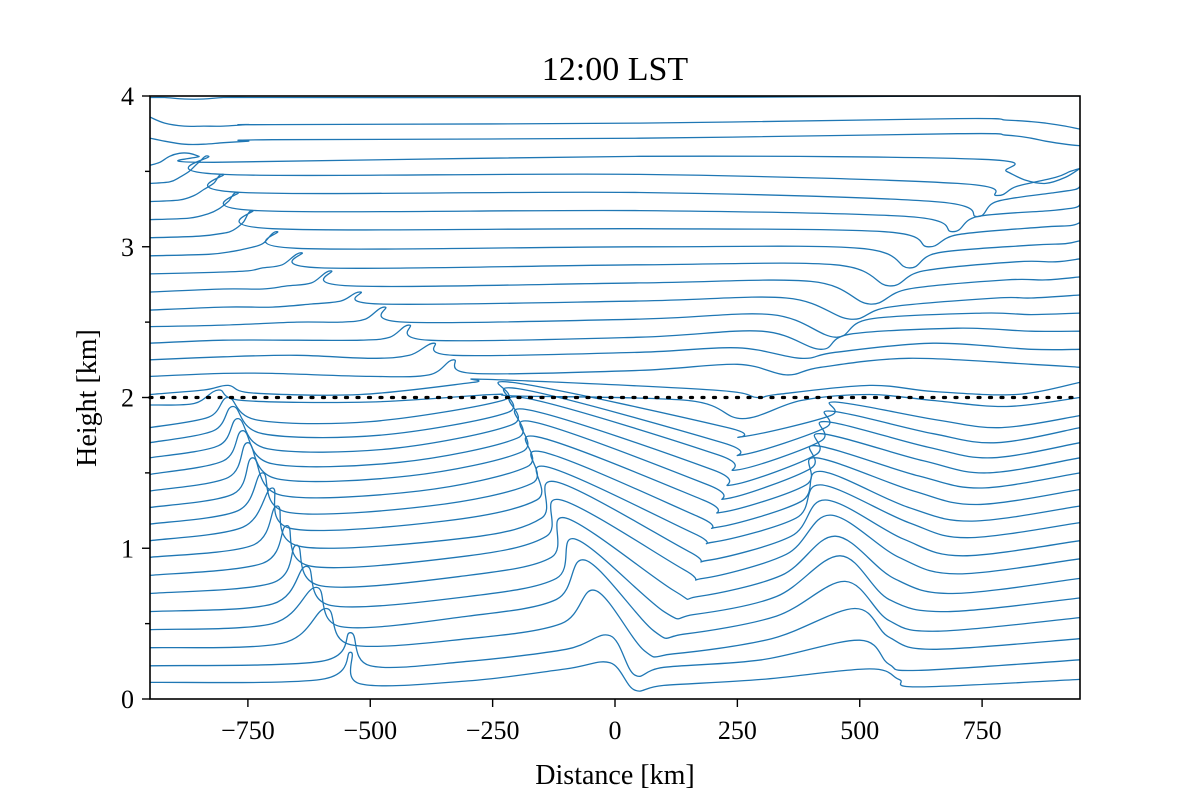  Describe the element at coordinates (127, 699) in the screenshot. I see `y-tick-label: 0` at that location.